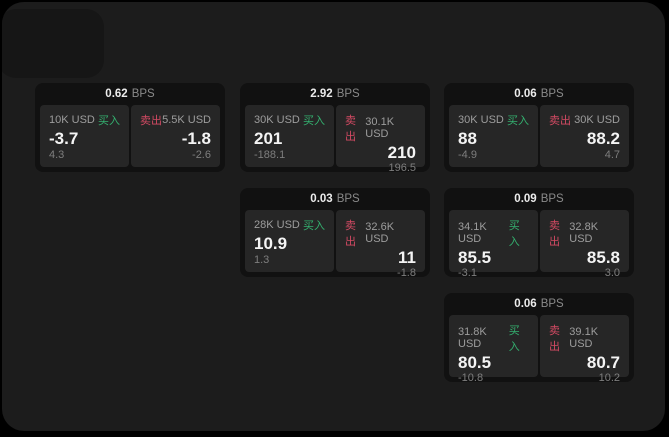 The width and height of the screenshot is (669, 437). I want to click on buy-price: 201, so click(268, 138).